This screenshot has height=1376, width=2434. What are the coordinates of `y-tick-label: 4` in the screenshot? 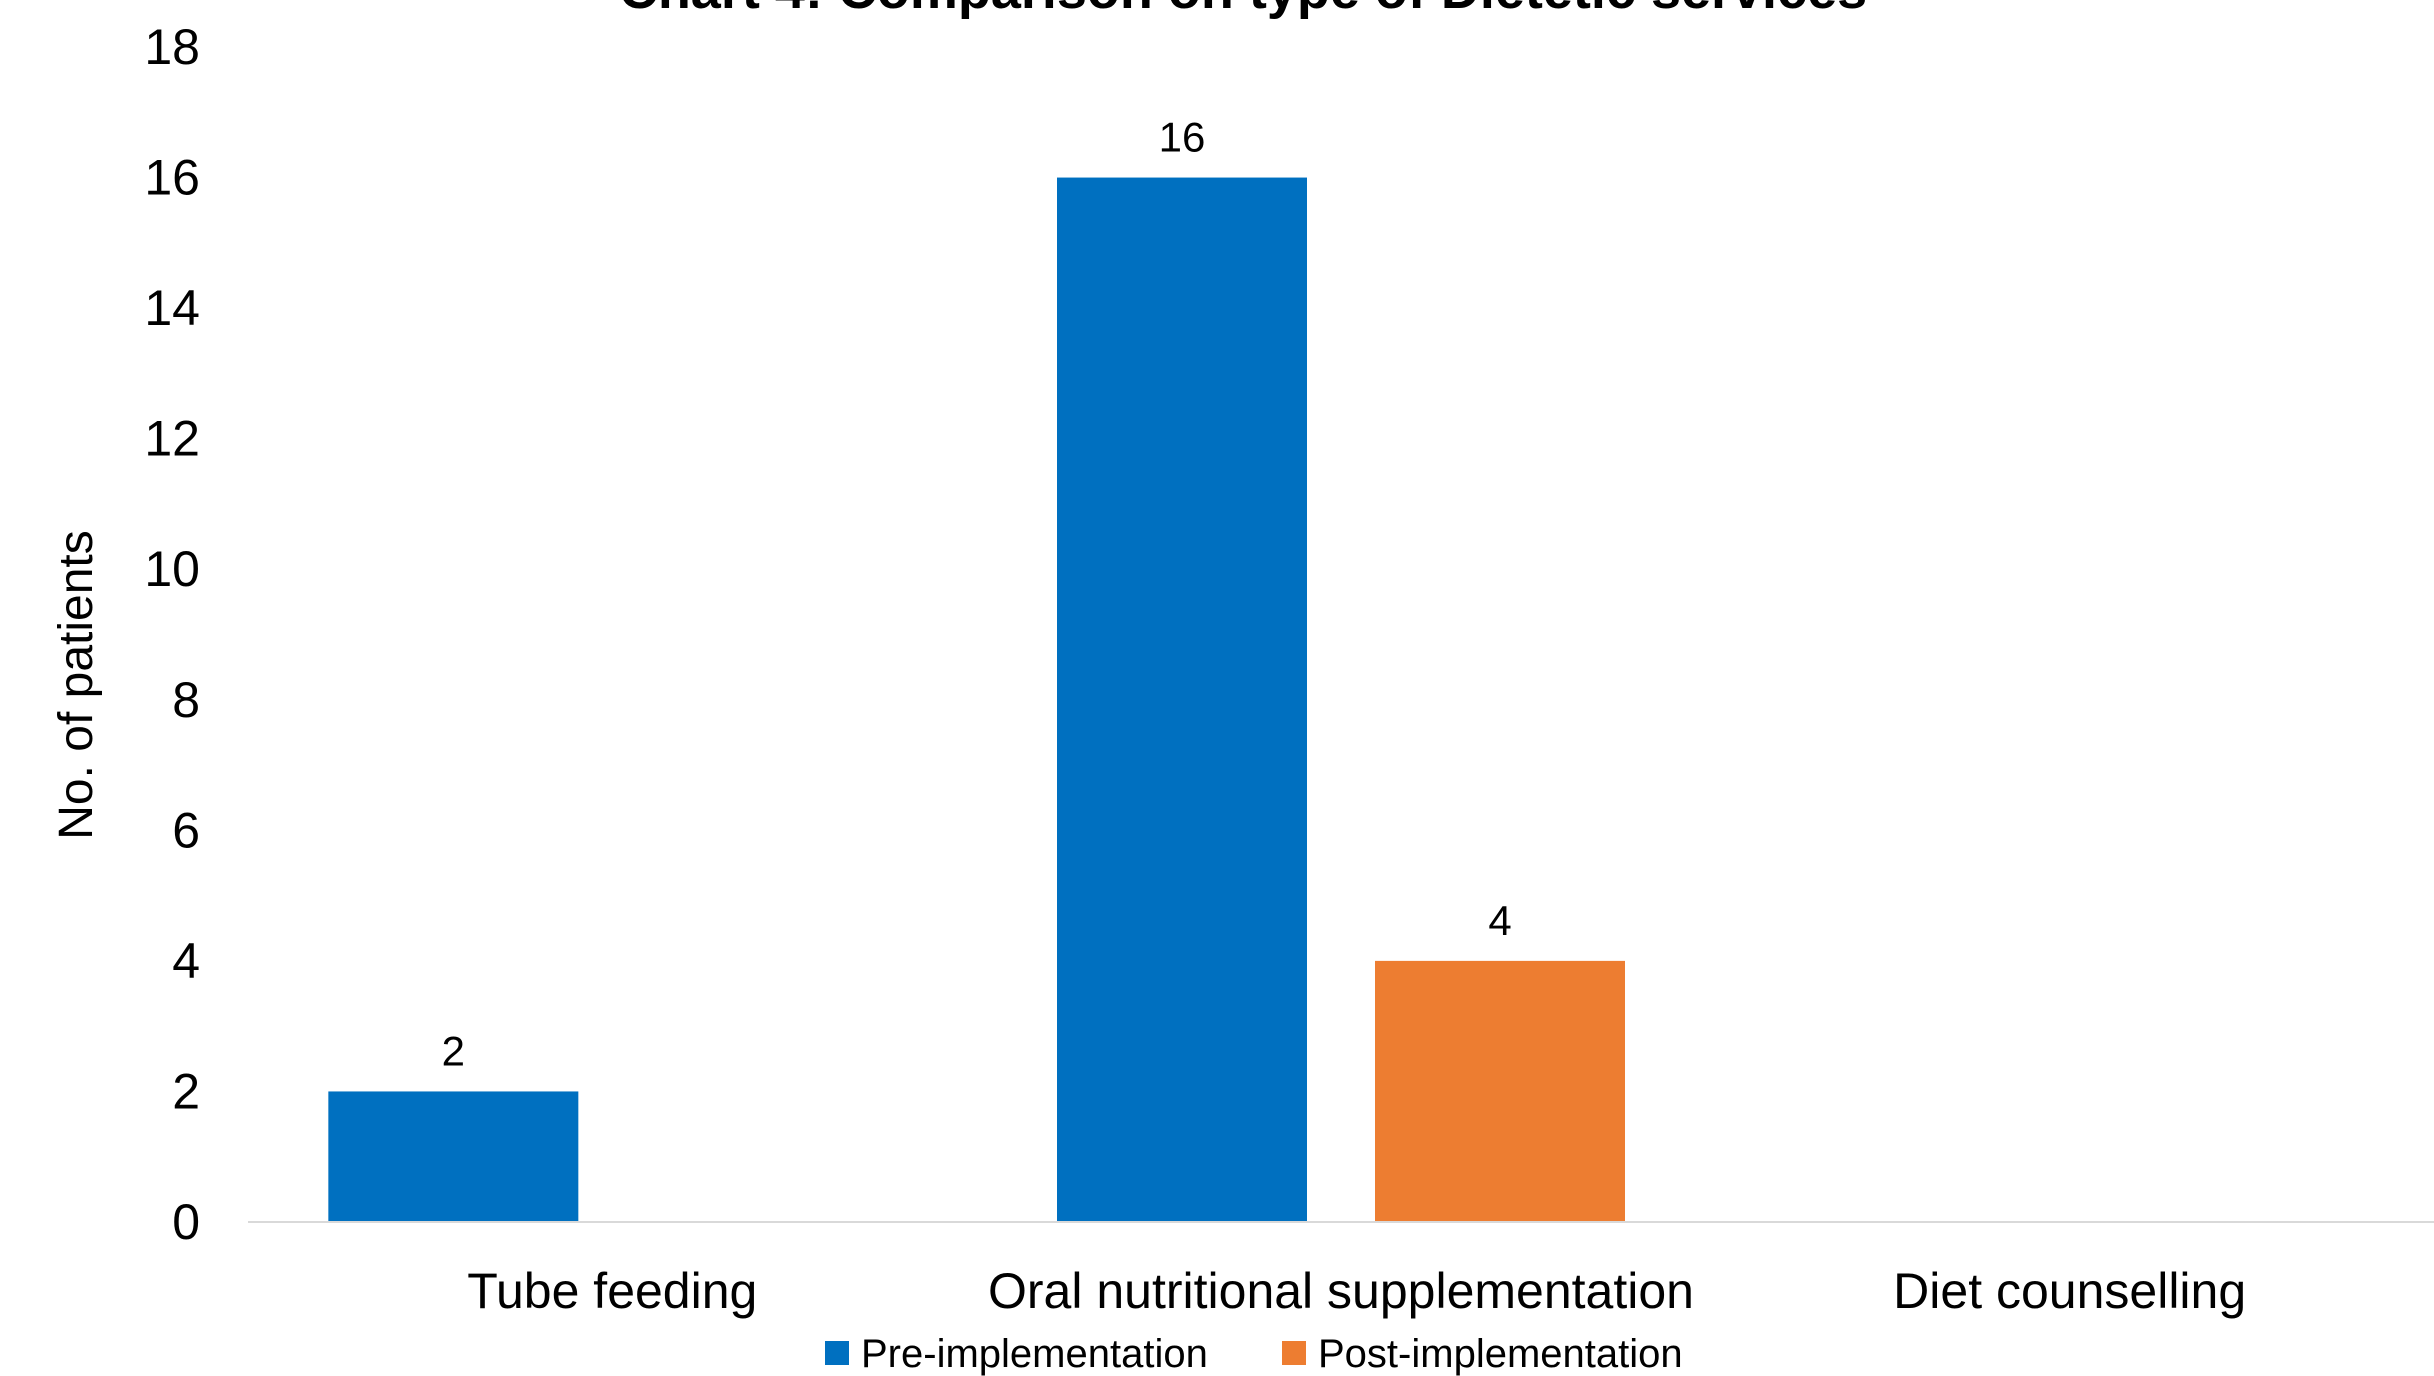 It's located at (186, 961).